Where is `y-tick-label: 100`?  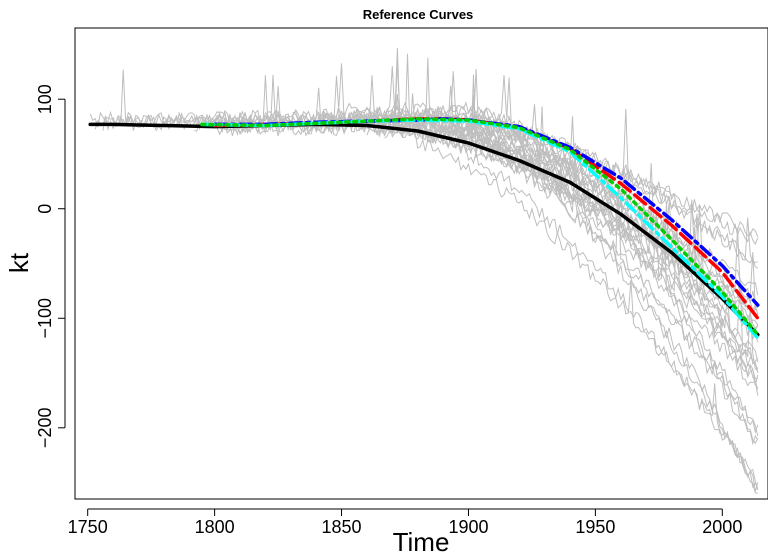
y-tick-label: 100 is located at coordinates (45, 99).